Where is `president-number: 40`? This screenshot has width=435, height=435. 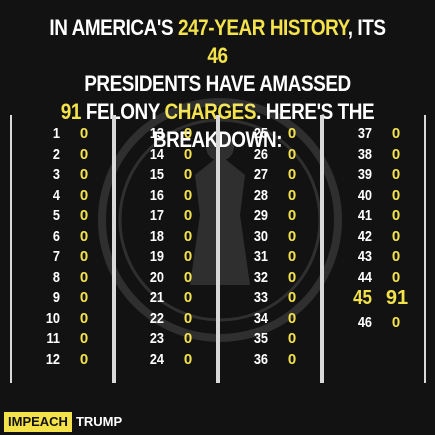 president-number: 40 is located at coordinates (364, 195).